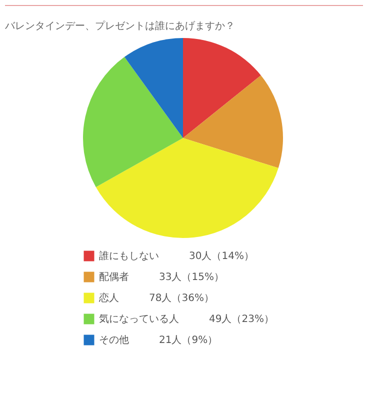 This screenshot has height=400, width=366. Describe the element at coordinates (161, 277) in the screenshot. I see `legend-label: 配偶者 33人（15%）` at that location.